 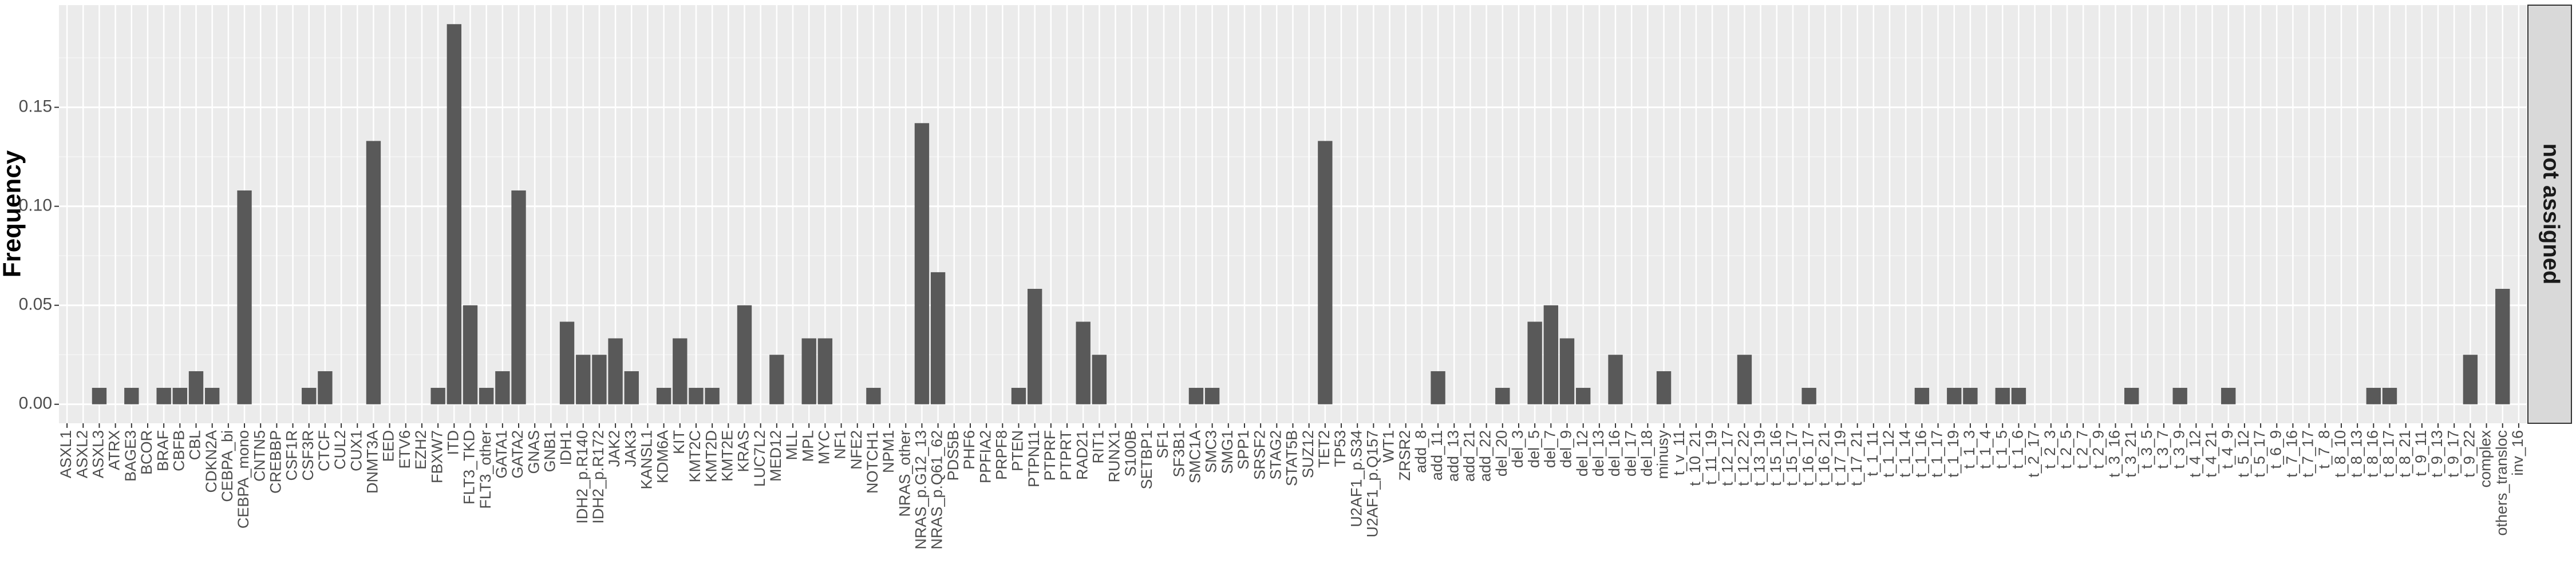 I want to click on x-tick-label: t_2_3, so click(x=2050, y=449).